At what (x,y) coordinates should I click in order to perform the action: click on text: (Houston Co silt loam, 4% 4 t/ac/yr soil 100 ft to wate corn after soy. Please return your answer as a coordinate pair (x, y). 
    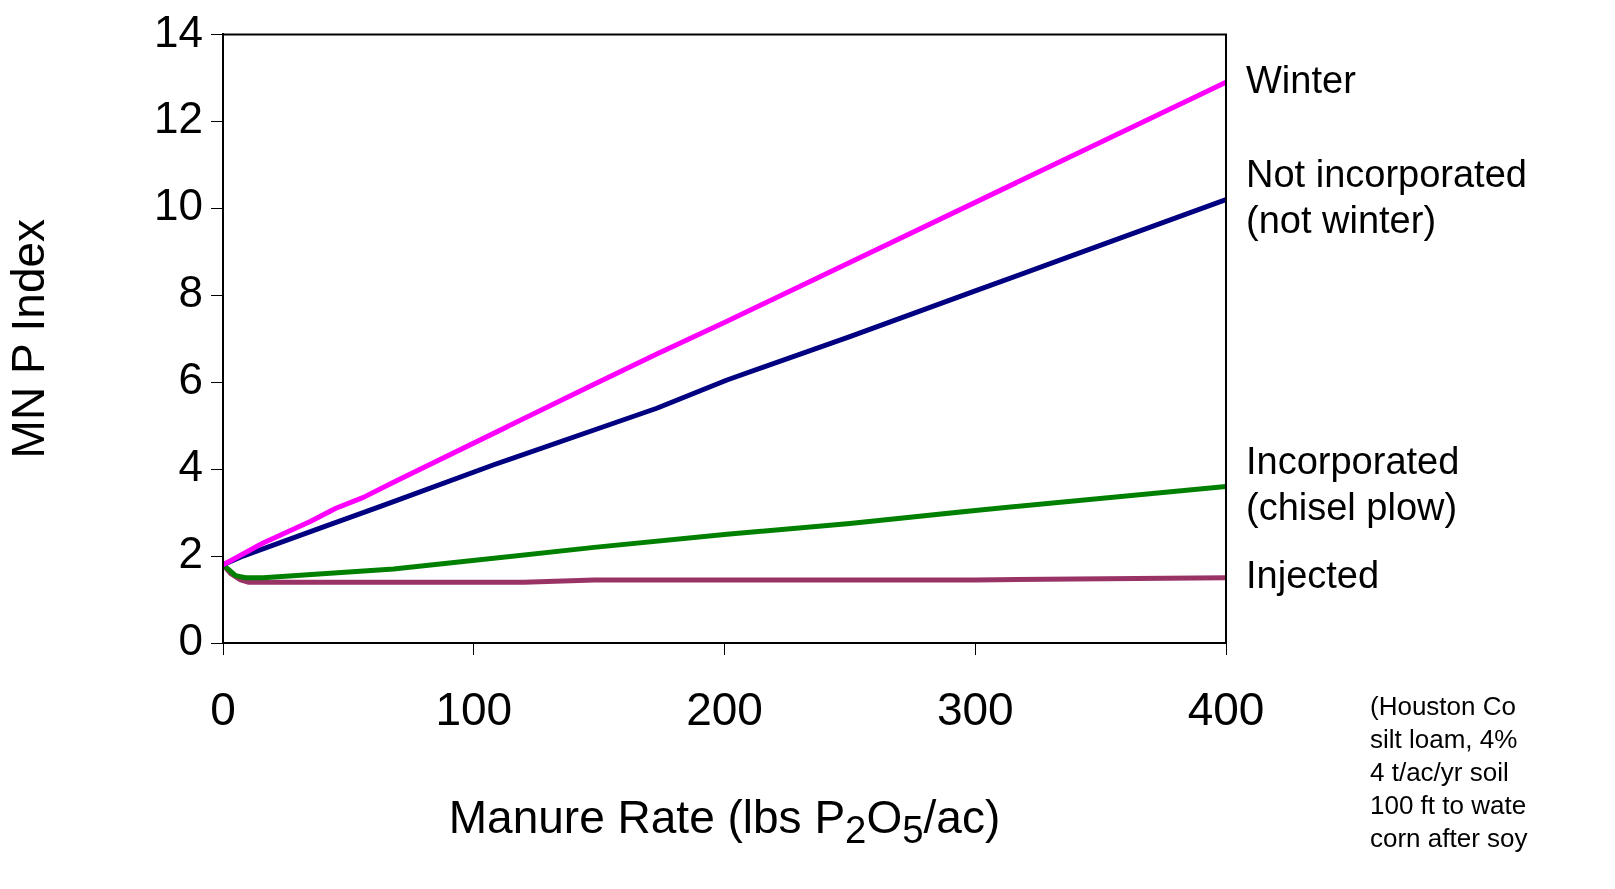
    Looking at the image, I should click on (1449, 772).